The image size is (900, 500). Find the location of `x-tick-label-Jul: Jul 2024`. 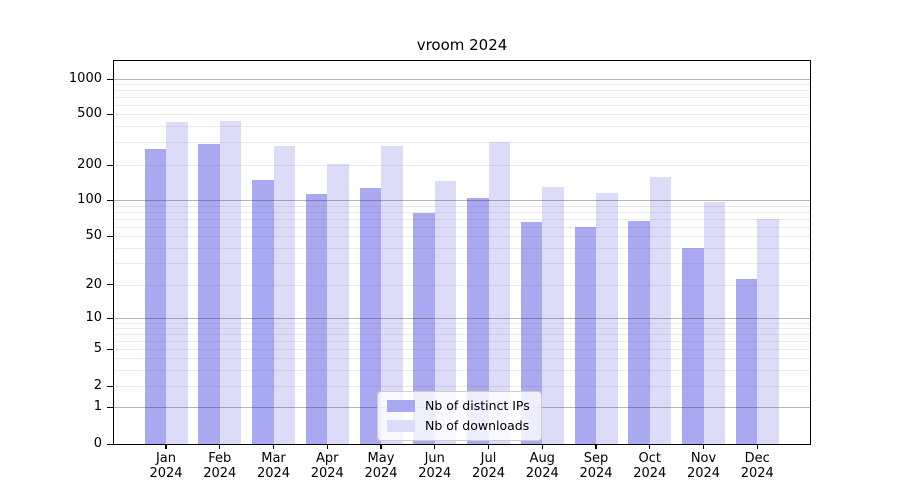

x-tick-label-Jul: Jul 2024 is located at coordinates (489, 466).